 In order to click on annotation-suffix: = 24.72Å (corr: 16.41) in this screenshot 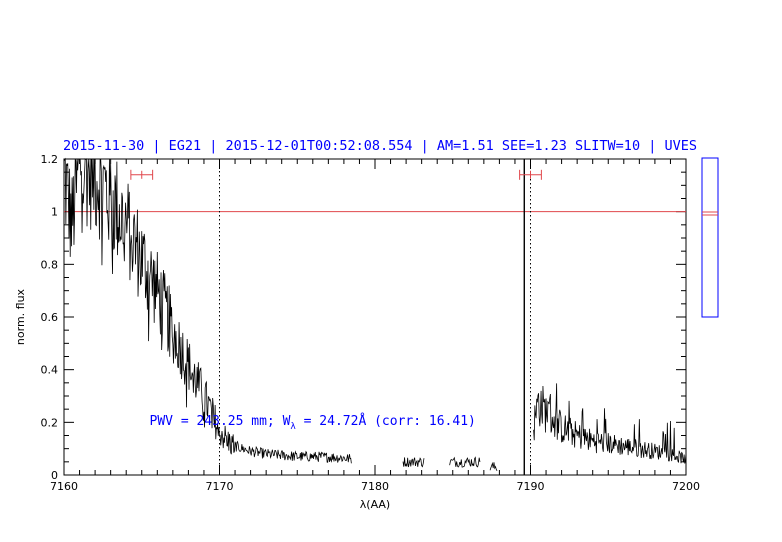, I will do `click(386, 421)`.